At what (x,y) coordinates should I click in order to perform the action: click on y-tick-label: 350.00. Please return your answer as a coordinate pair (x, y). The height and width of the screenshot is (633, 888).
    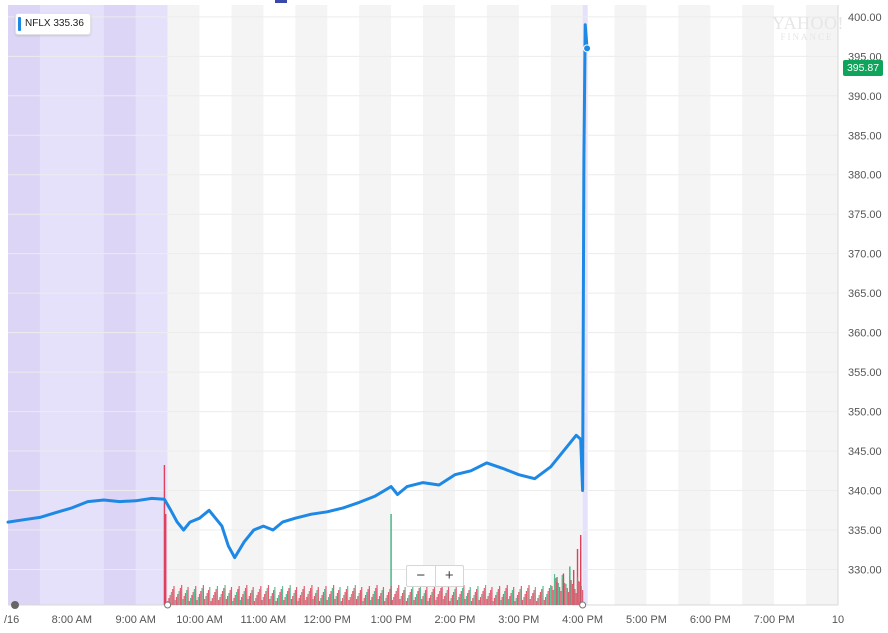
    Looking at the image, I should click on (865, 413).